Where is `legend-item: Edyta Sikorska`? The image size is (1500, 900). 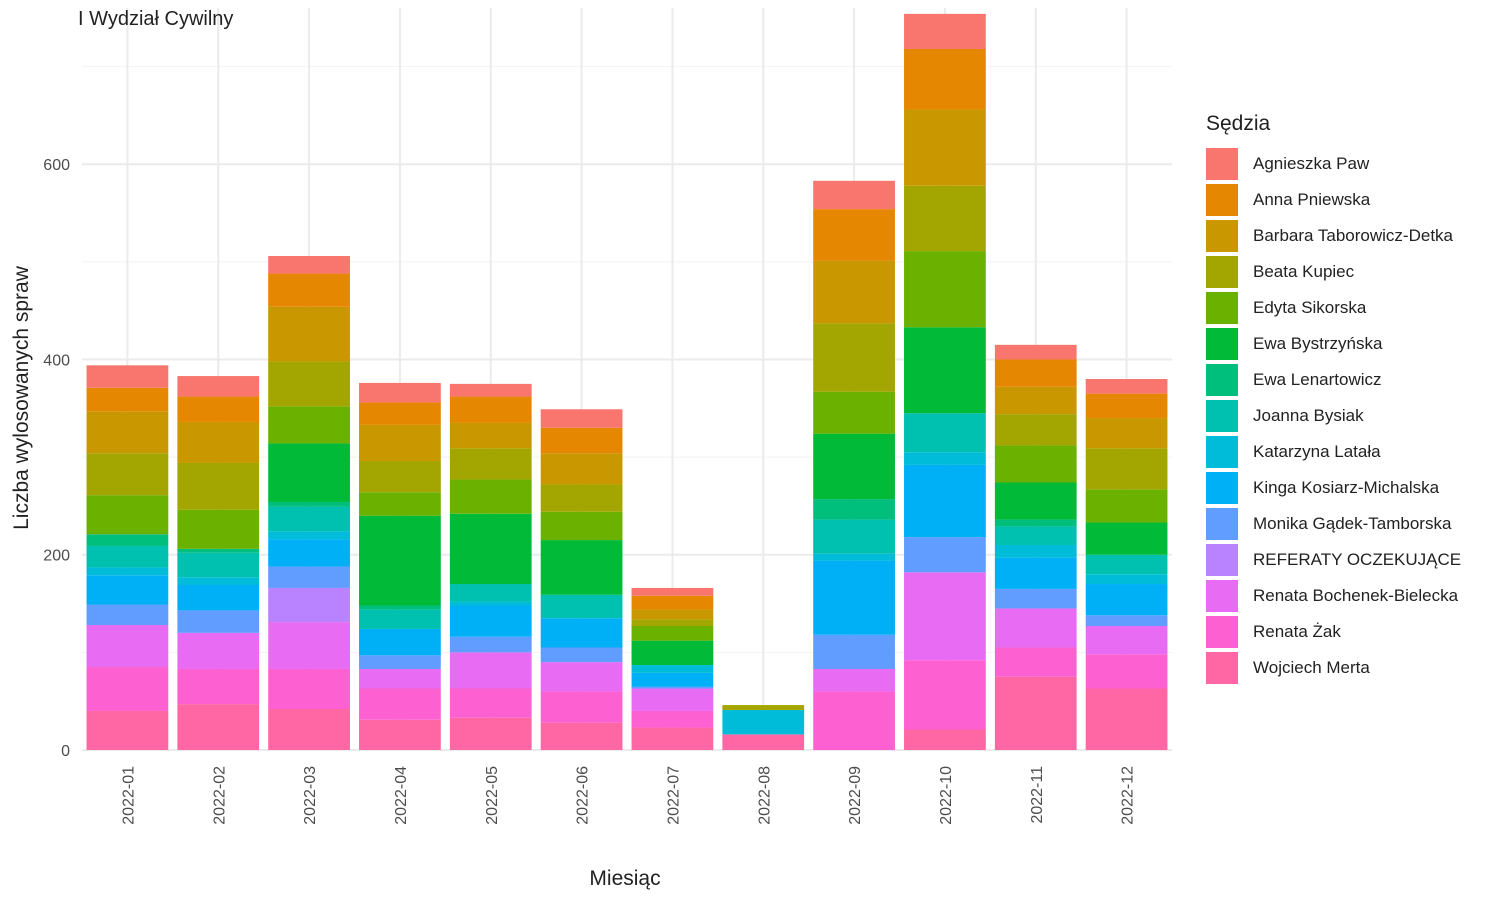
legend-item: Edyta Sikorska is located at coordinates (1333, 308).